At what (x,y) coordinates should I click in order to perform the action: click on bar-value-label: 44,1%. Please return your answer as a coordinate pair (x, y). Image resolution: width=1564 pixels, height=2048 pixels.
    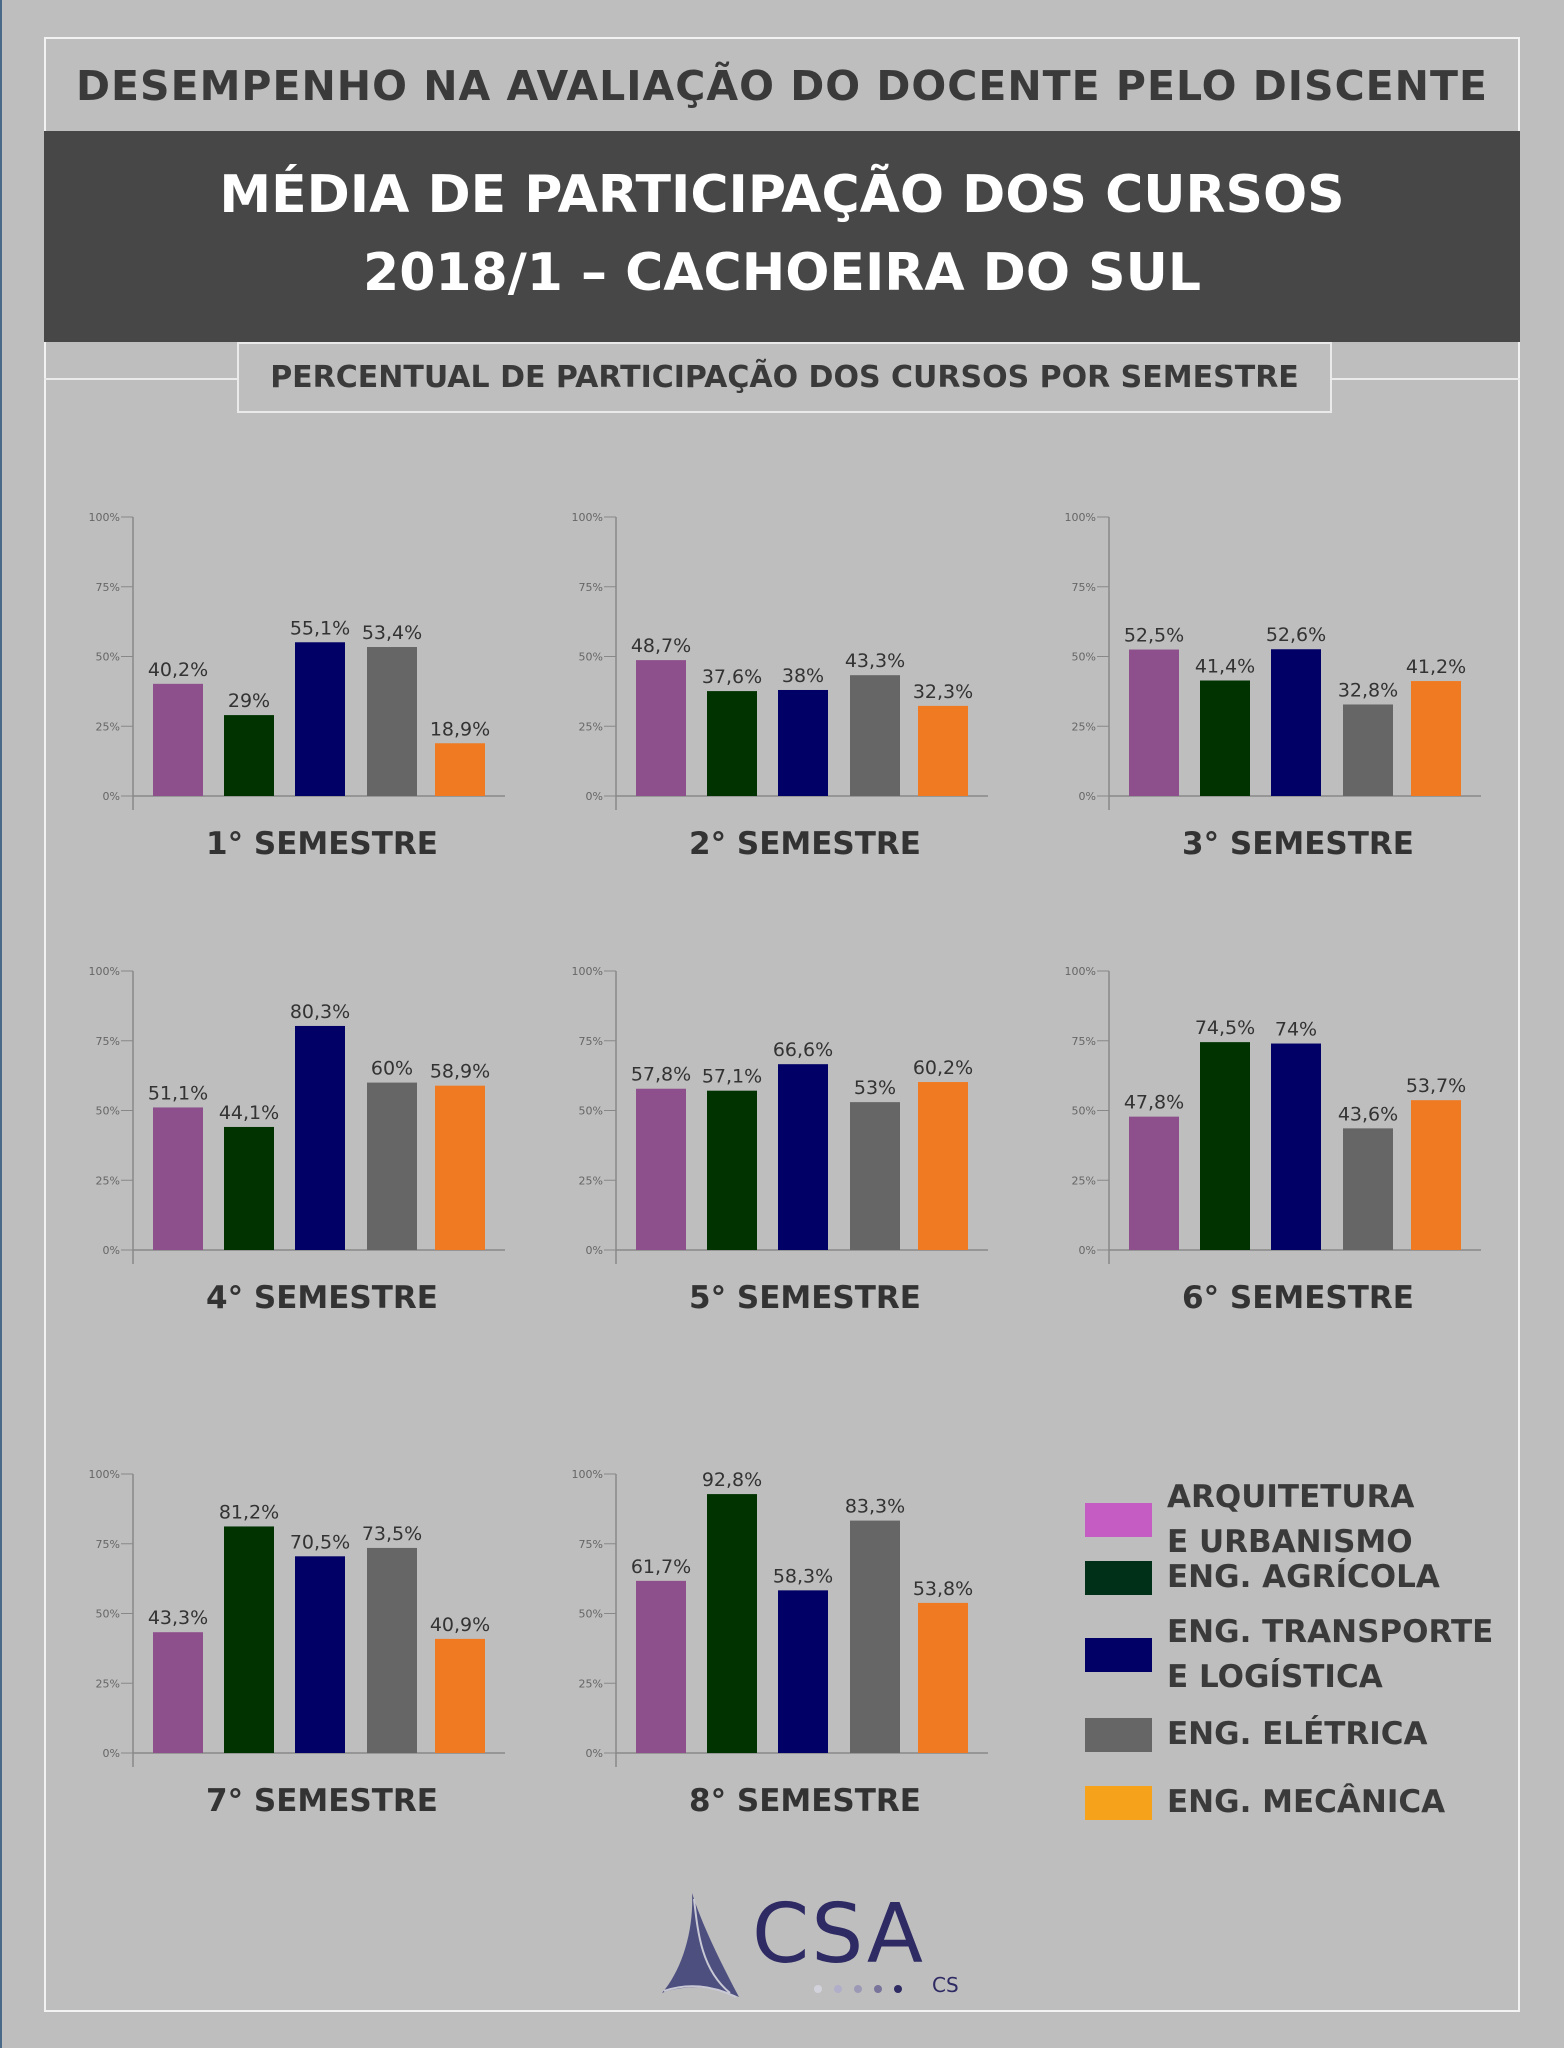
    Looking at the image, I should click on (249, 1113).